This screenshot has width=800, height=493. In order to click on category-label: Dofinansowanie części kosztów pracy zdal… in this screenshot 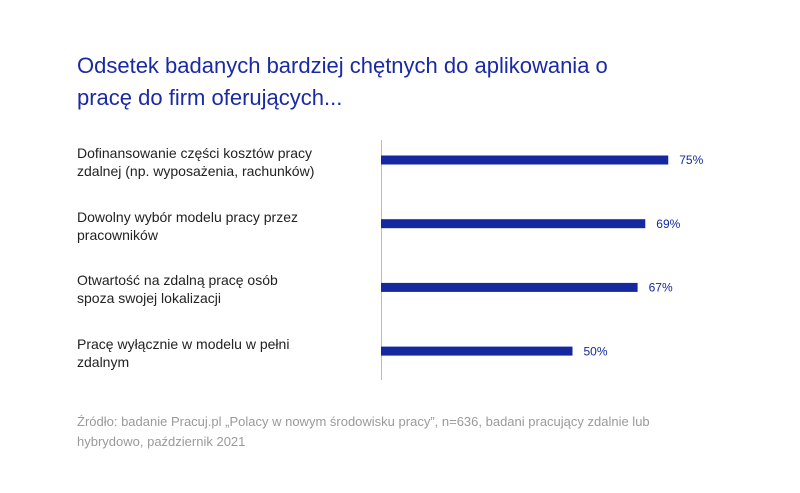, I will do `click(196, 162)`.